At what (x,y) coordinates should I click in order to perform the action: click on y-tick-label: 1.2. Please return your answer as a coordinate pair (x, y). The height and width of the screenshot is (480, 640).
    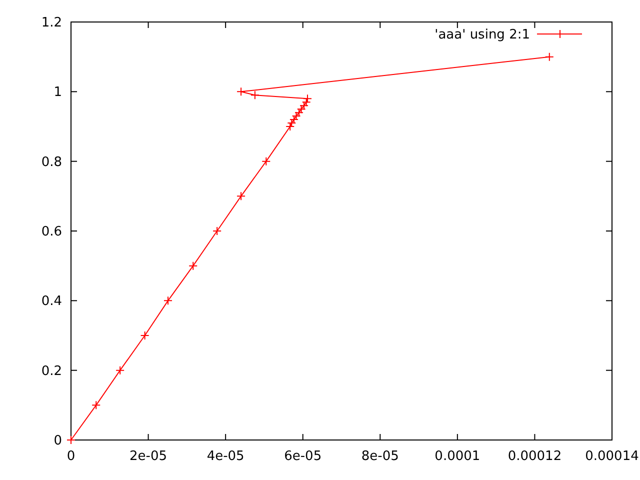
    Looking at the image, I should click on (51, 23).